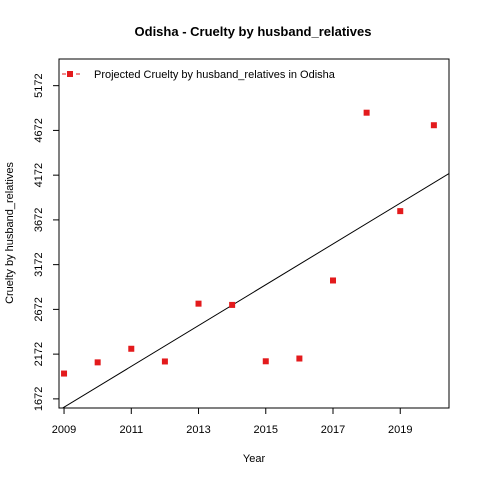  Describe the element at coordinates (39, 220) in the screenshot. I see `y-tick-label: 3672` at that location.